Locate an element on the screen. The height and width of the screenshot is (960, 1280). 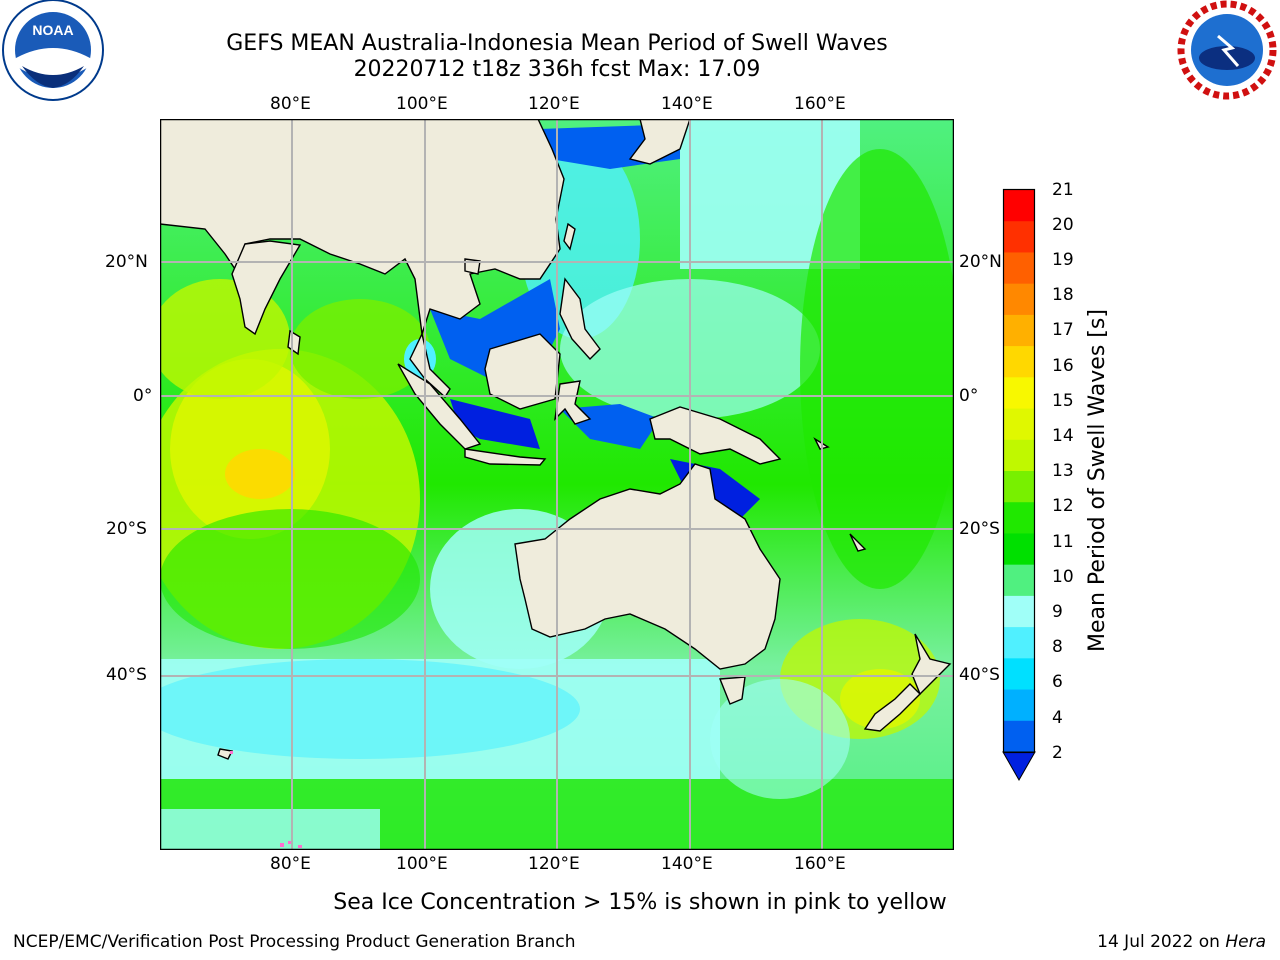
lat-tick-left: 20°N is located at coordinates (126, 262).